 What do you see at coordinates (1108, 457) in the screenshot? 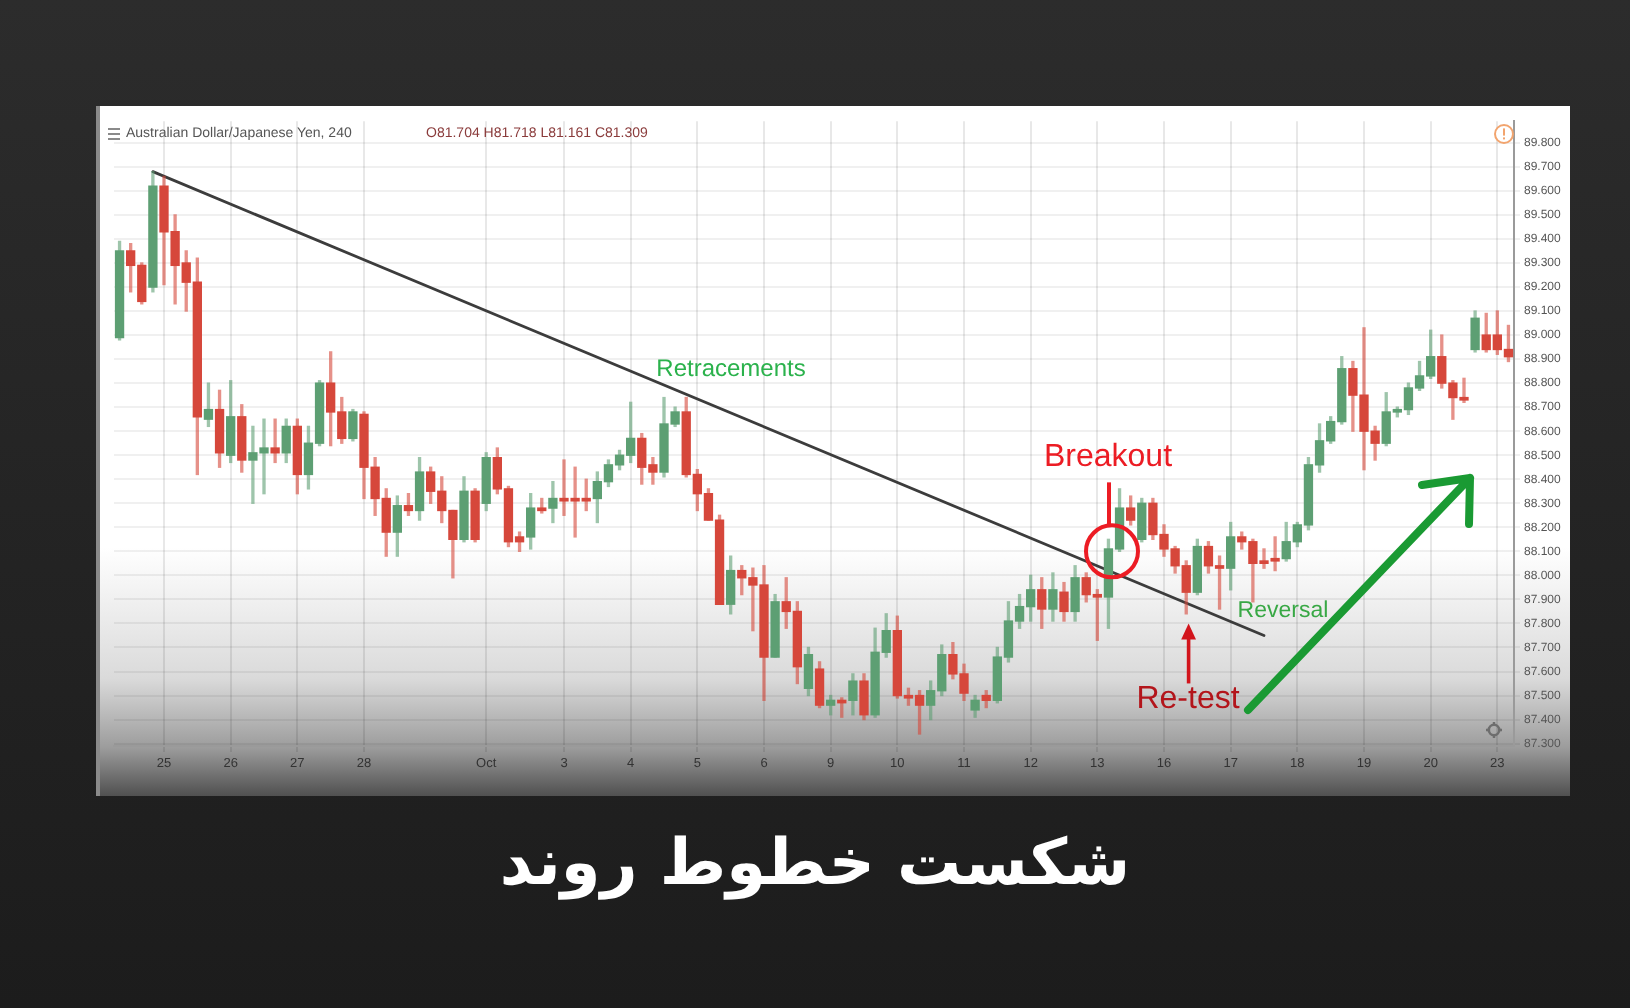
I see `annotation: Breakout` at bounding box center [1108, 457].